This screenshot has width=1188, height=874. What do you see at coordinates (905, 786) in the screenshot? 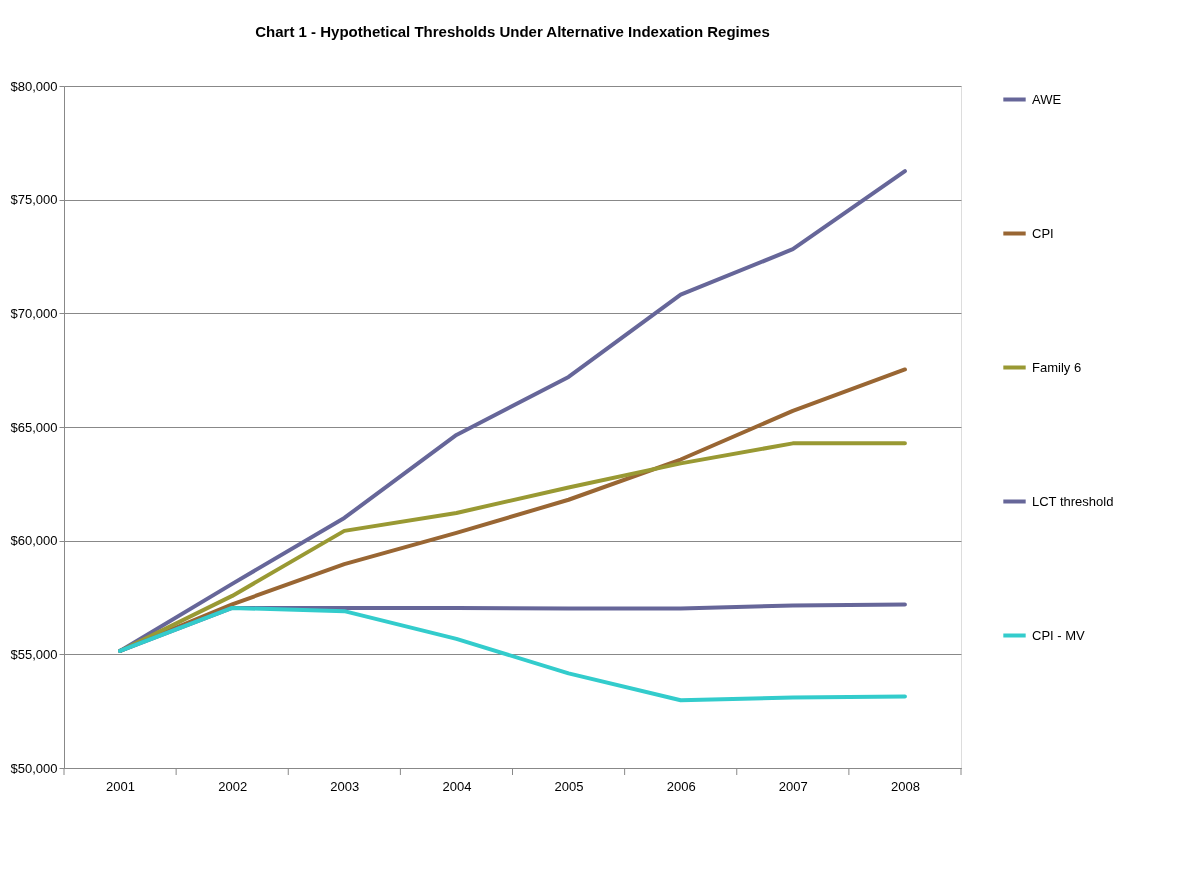
I see `x-tick-label: 2008` at bounding box center [905, 786].